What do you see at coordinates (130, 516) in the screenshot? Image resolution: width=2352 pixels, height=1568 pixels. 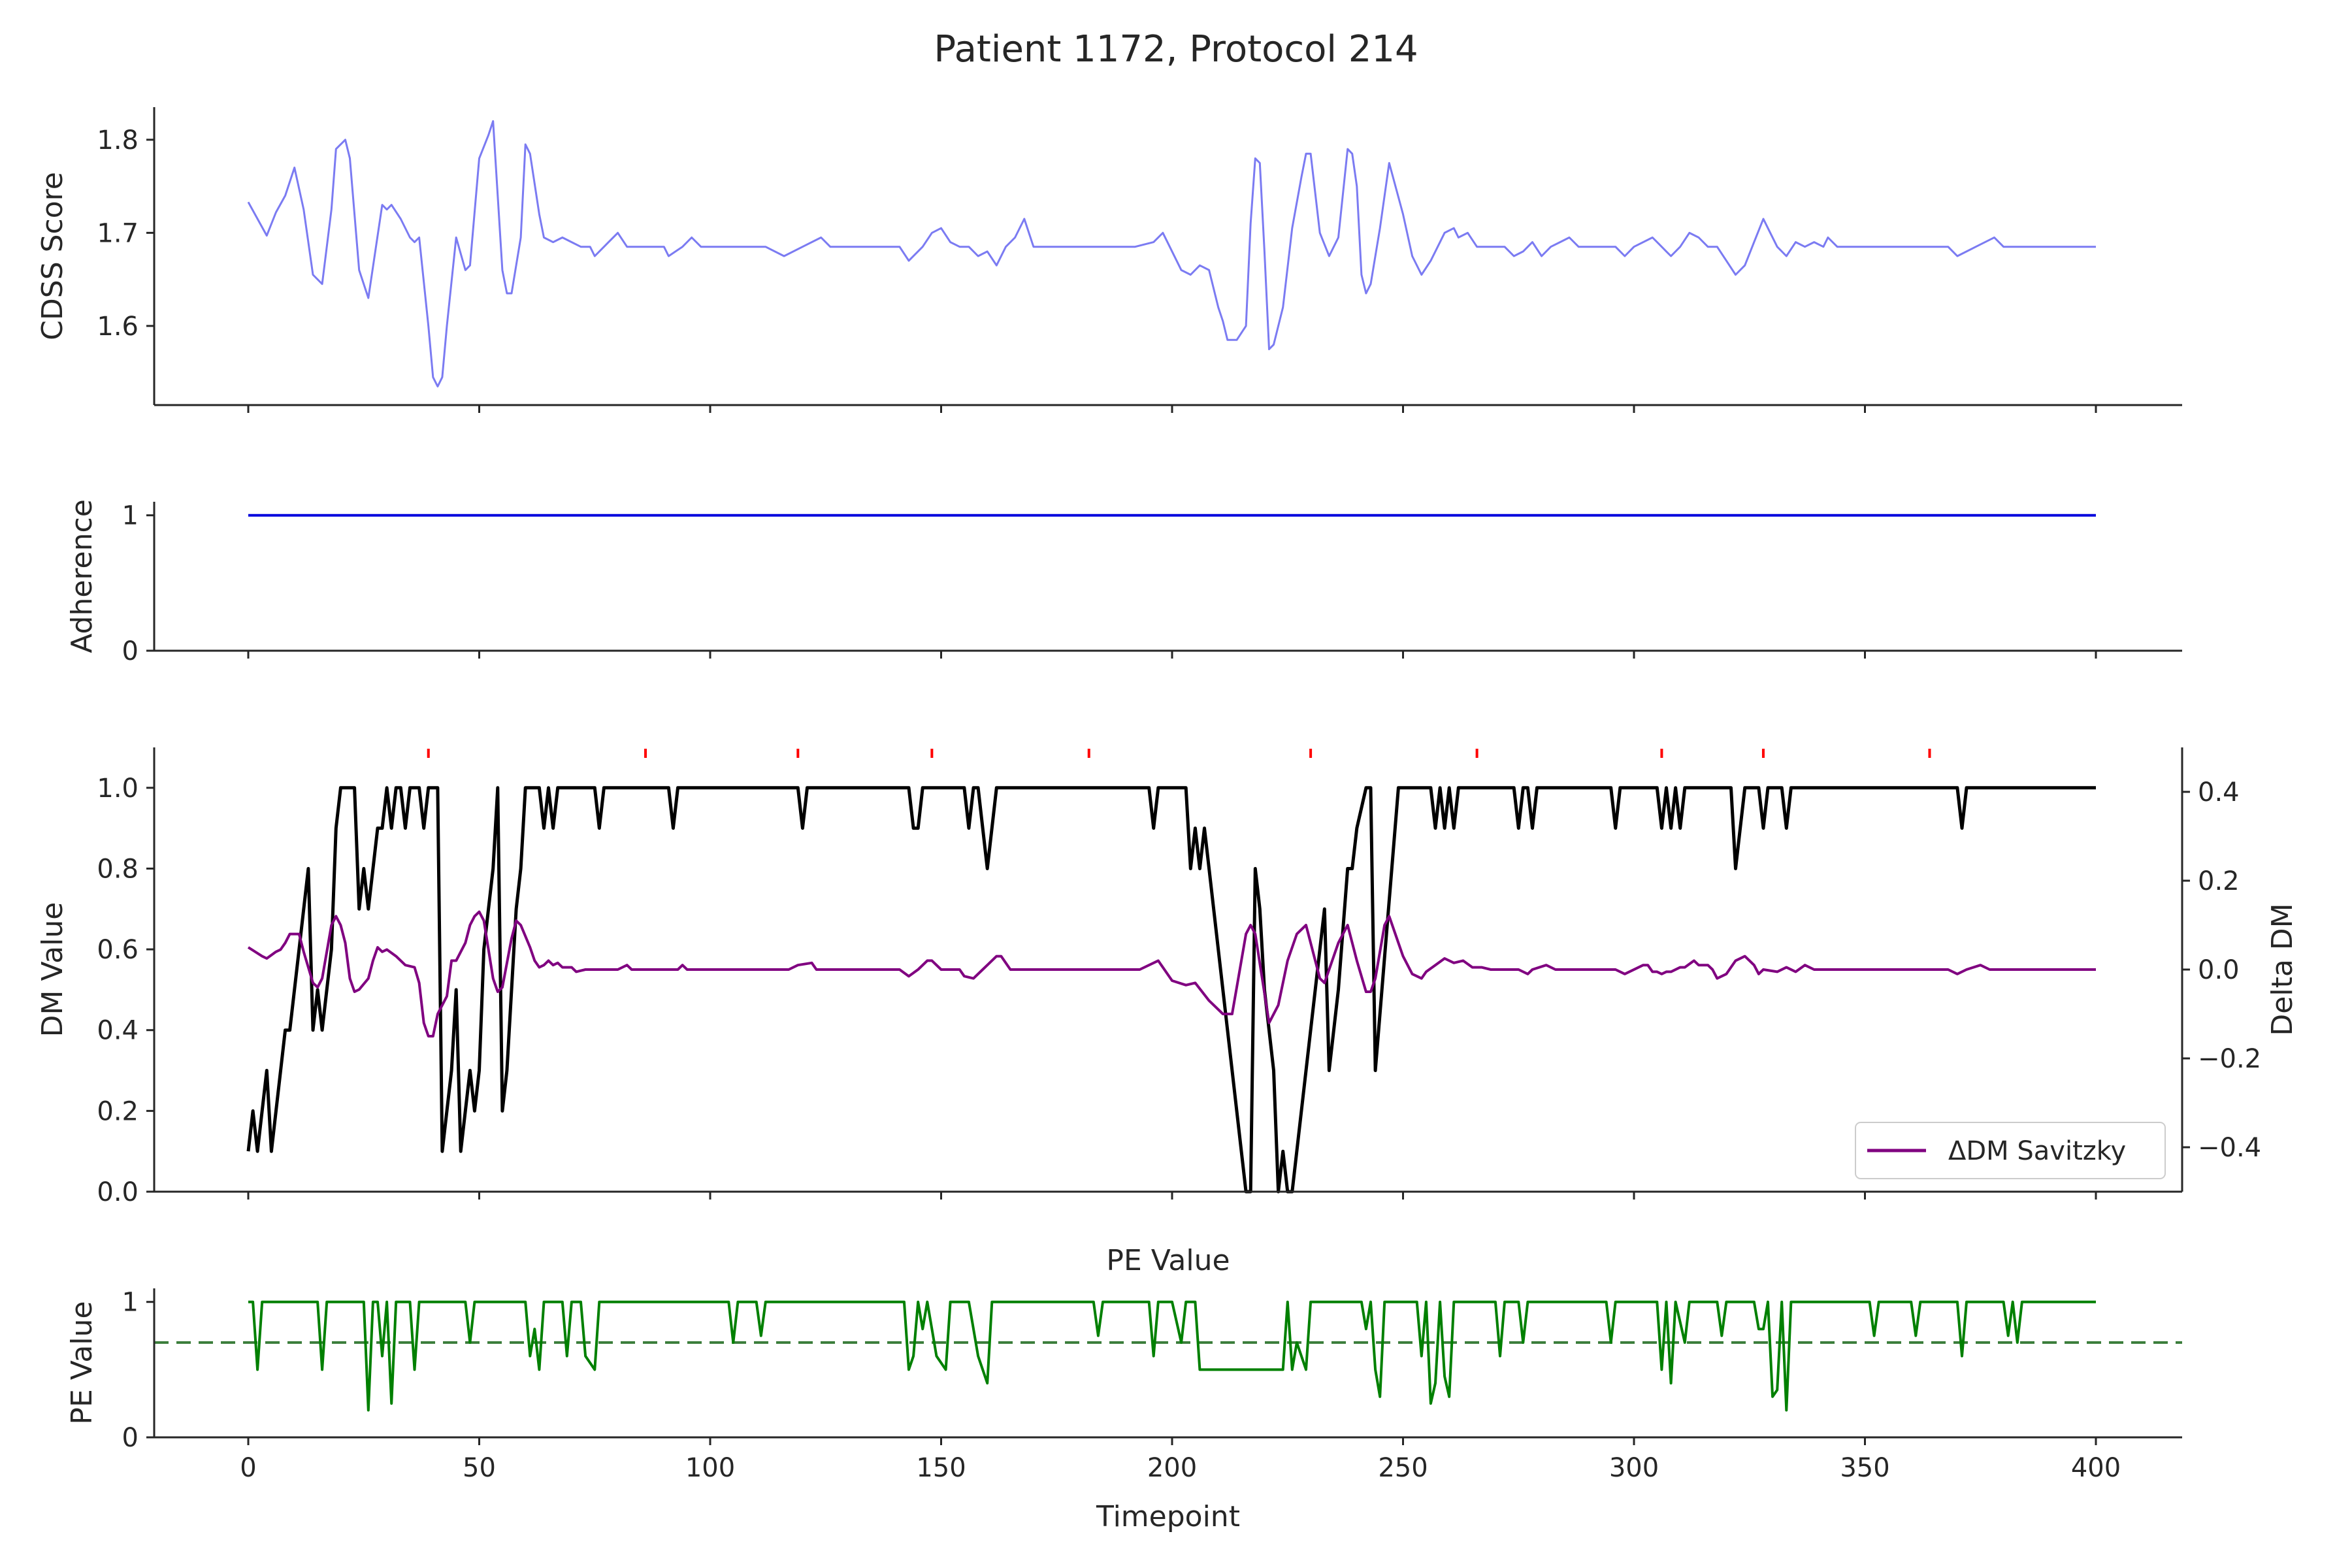 I see `adherence-ytick-label: 1` at bounding box center [130, 516].